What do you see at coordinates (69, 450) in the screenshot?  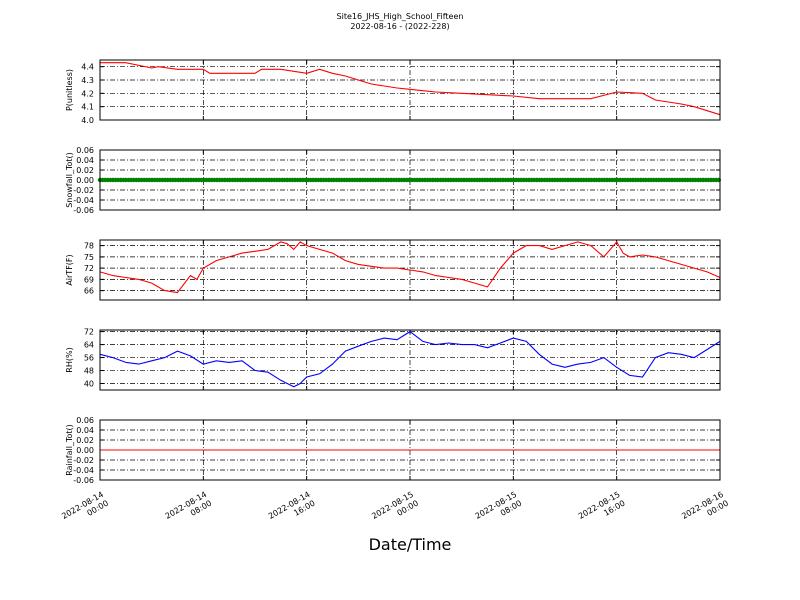 I see `y-axis-label: Rainfall_Tot()` at bounding box center [69, 450].